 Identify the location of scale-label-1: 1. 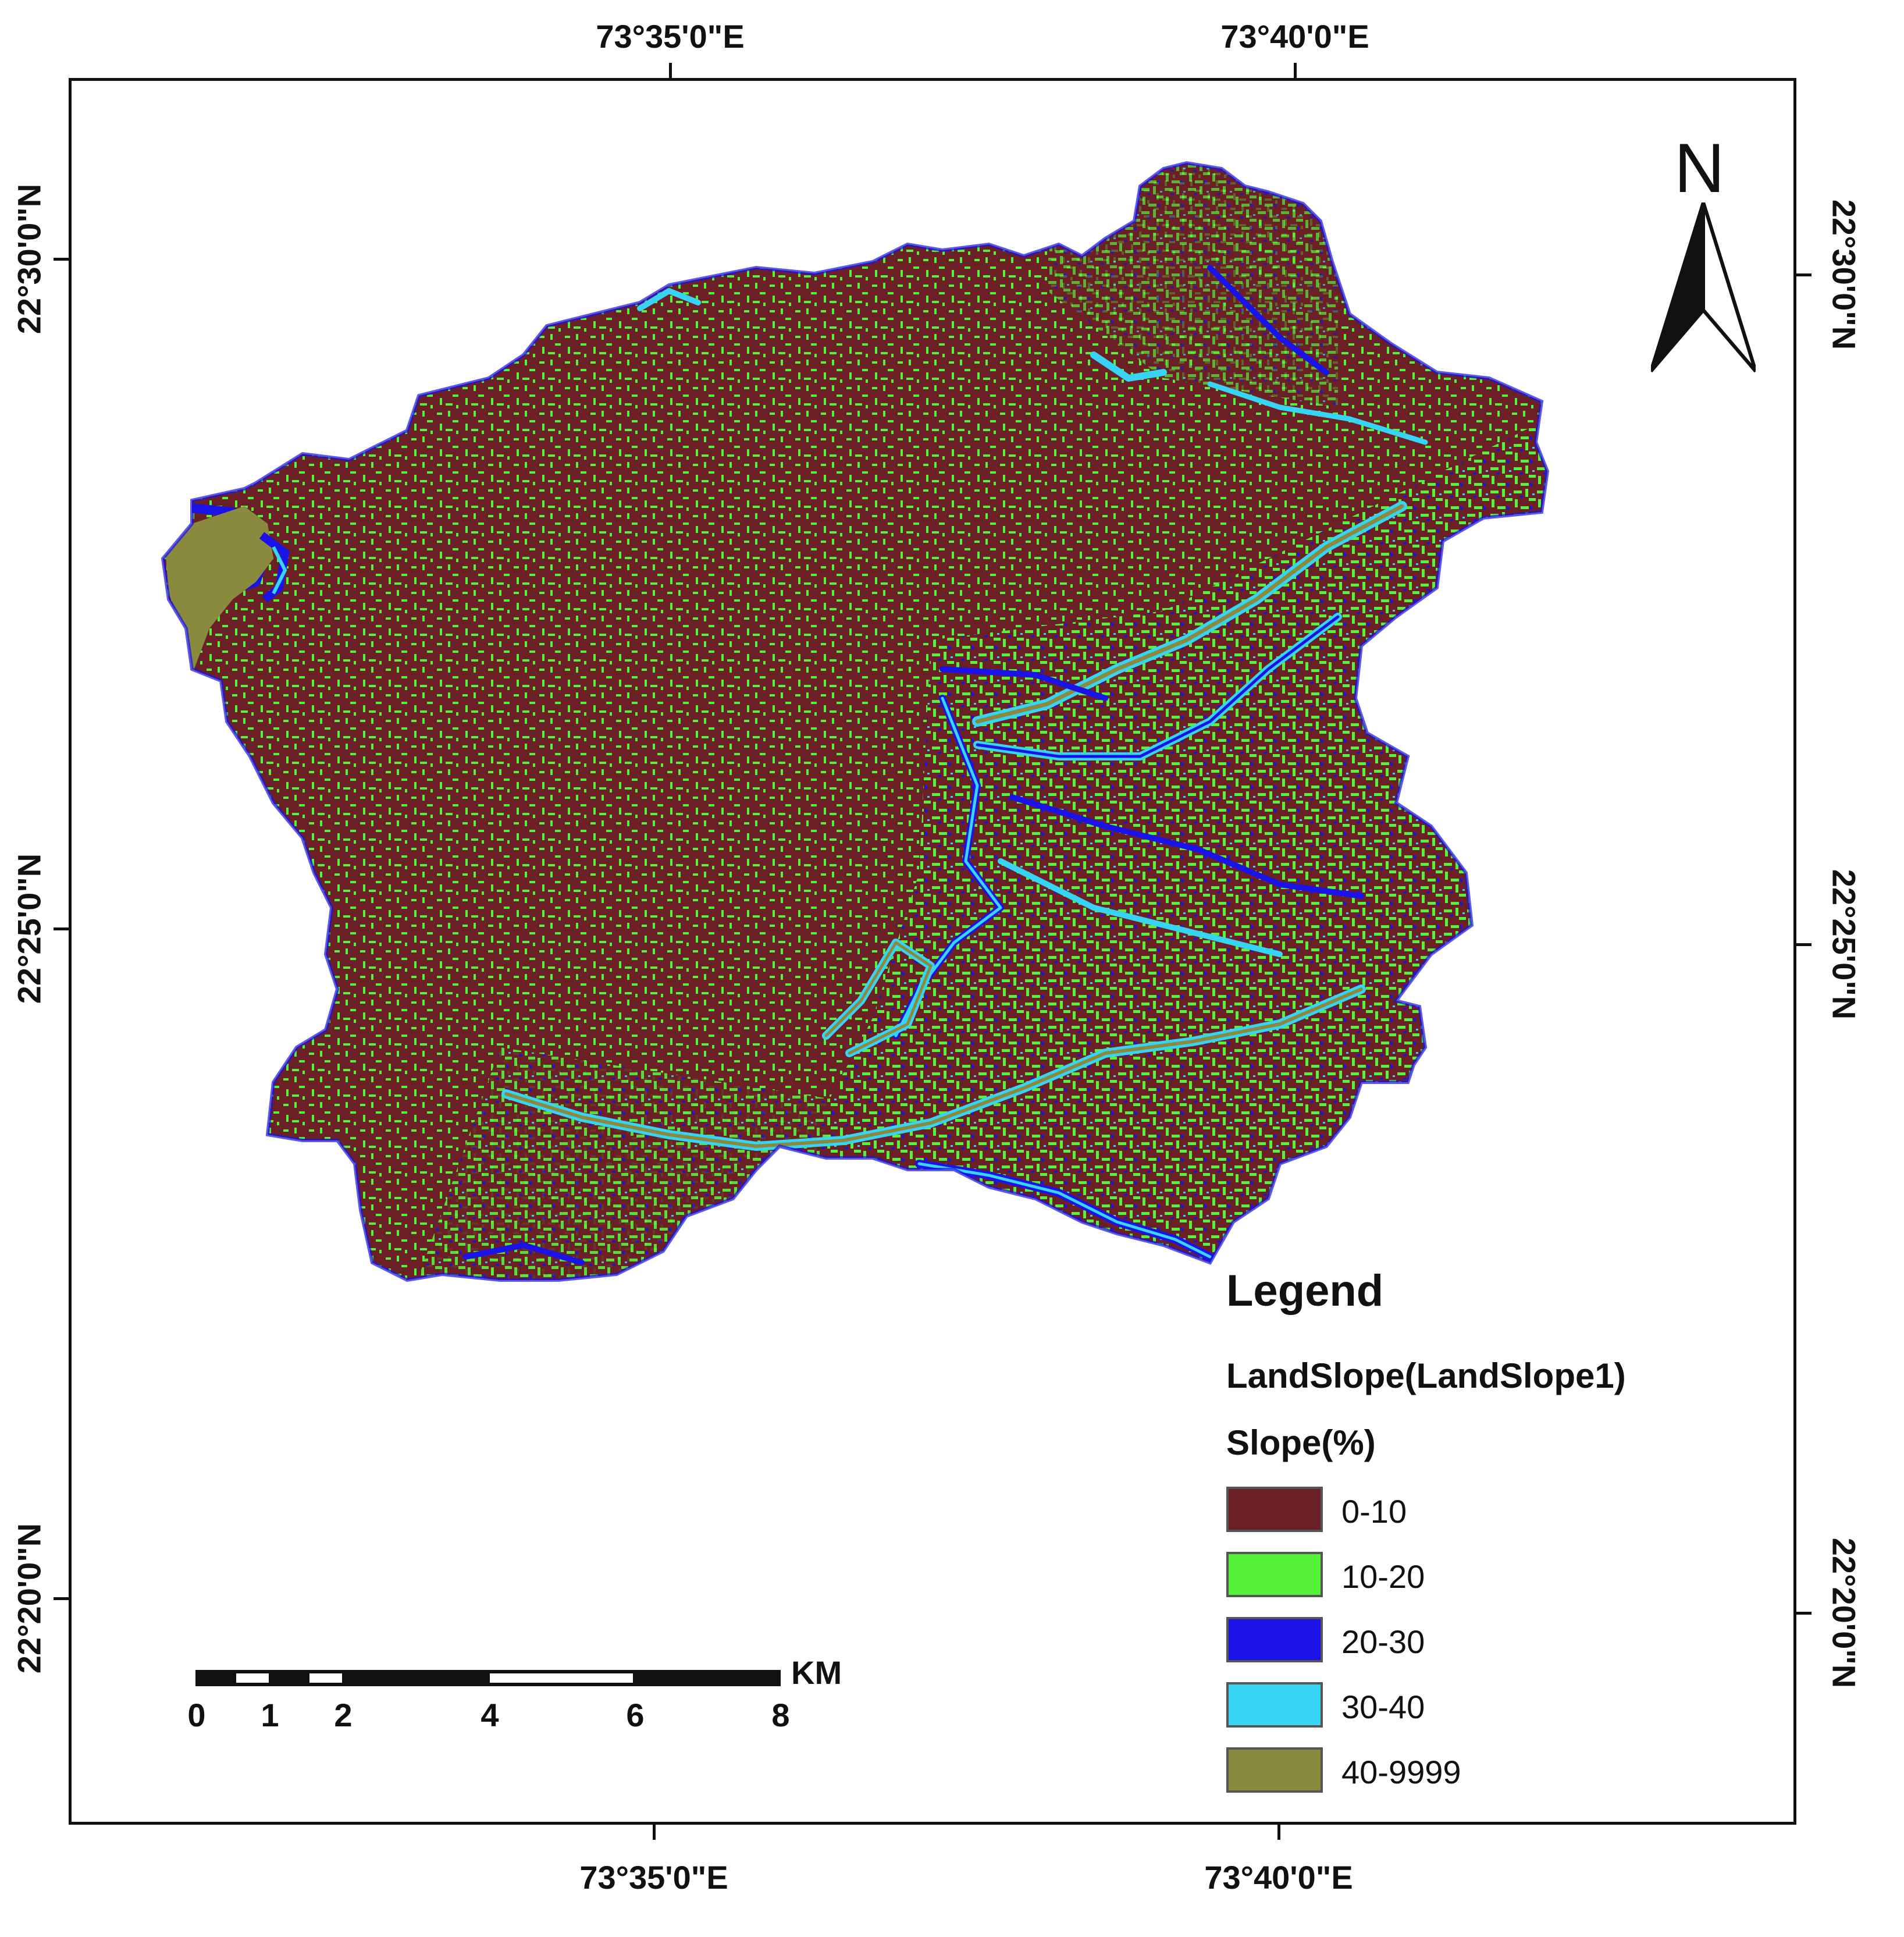
(270, 1715).